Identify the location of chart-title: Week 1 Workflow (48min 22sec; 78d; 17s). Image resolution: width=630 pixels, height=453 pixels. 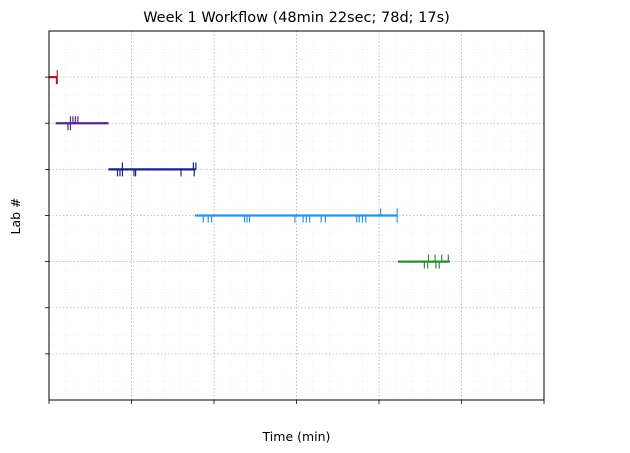
(296, 18).